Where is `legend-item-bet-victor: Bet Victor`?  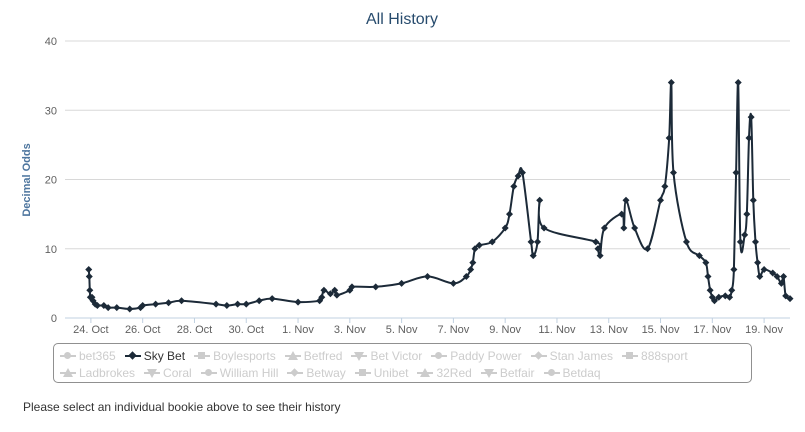 legend-item-bet-victor: Bet Victor is located at coordinates (386, 356).